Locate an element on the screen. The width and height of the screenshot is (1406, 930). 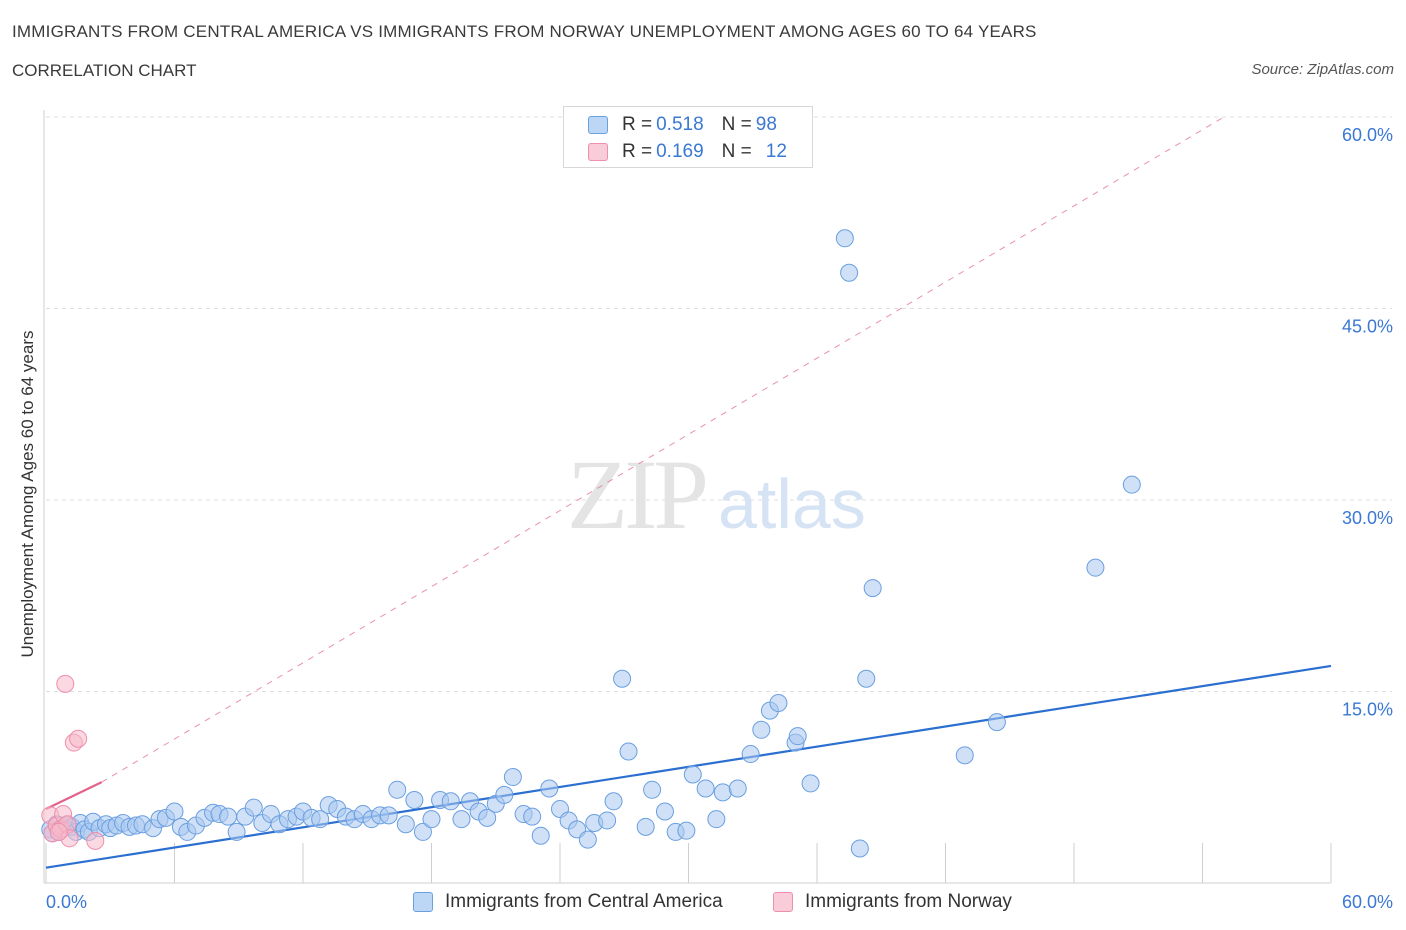
chart-subtitle: CORRELATION CHART is located at coordinates (104, 70).